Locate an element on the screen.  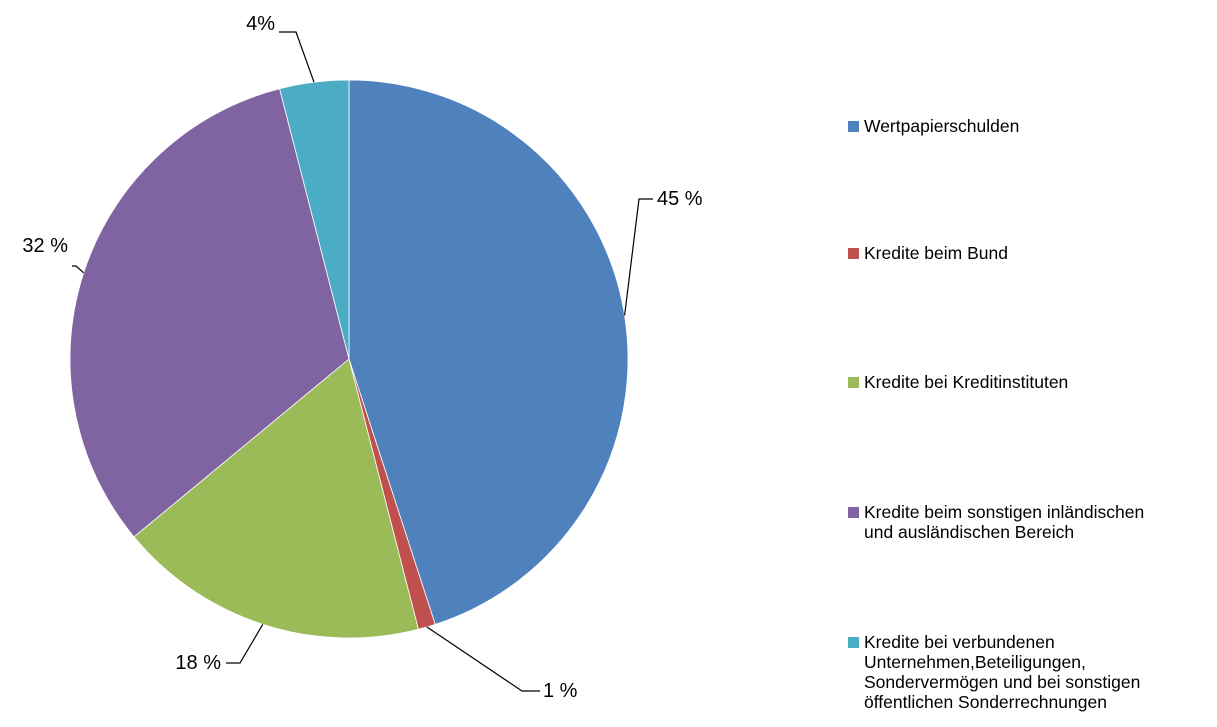
leader-line-kredite-beim-bund is located at coordinates (483, 659).